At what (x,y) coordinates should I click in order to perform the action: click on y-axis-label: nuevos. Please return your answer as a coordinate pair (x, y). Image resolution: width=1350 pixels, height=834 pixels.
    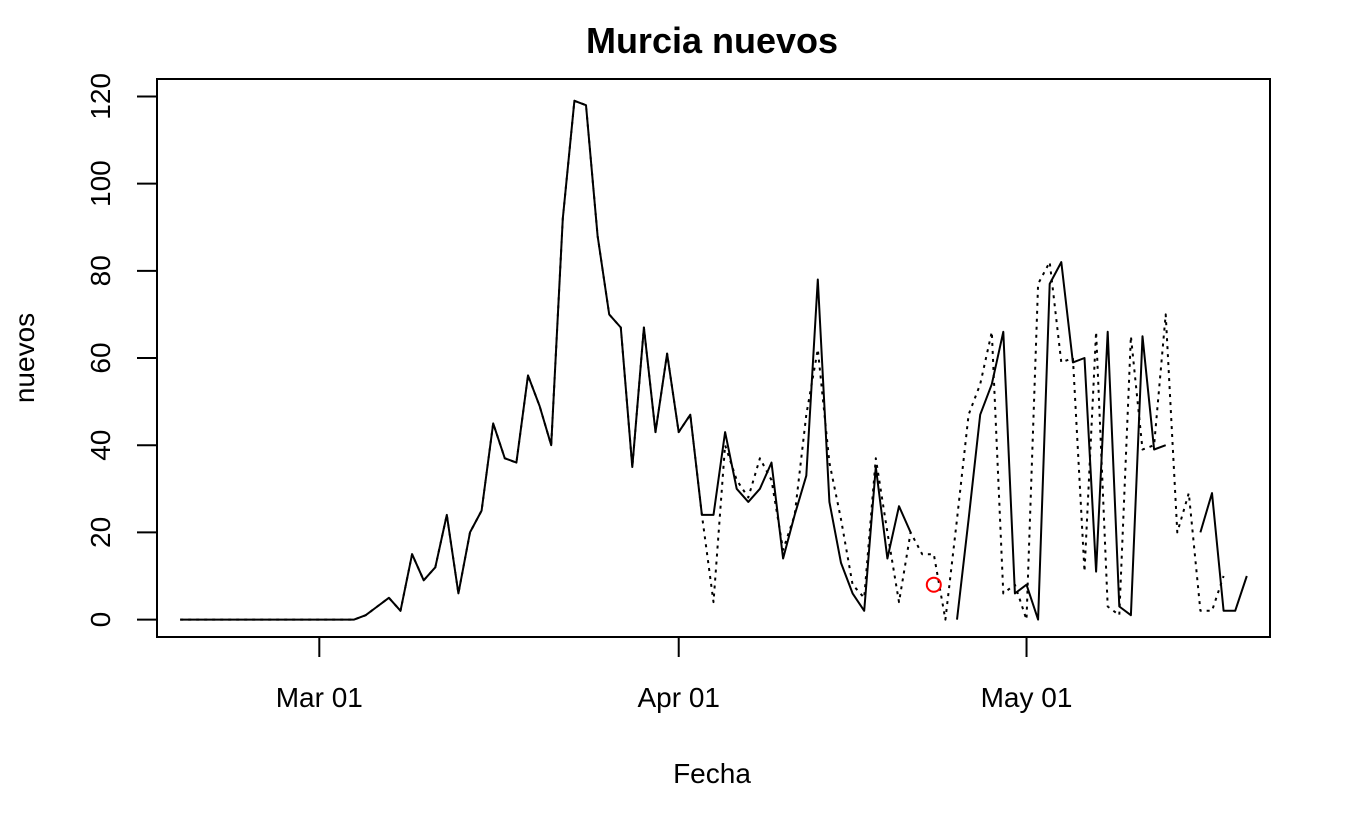
    Looking at the image, I should click on (24, 358).